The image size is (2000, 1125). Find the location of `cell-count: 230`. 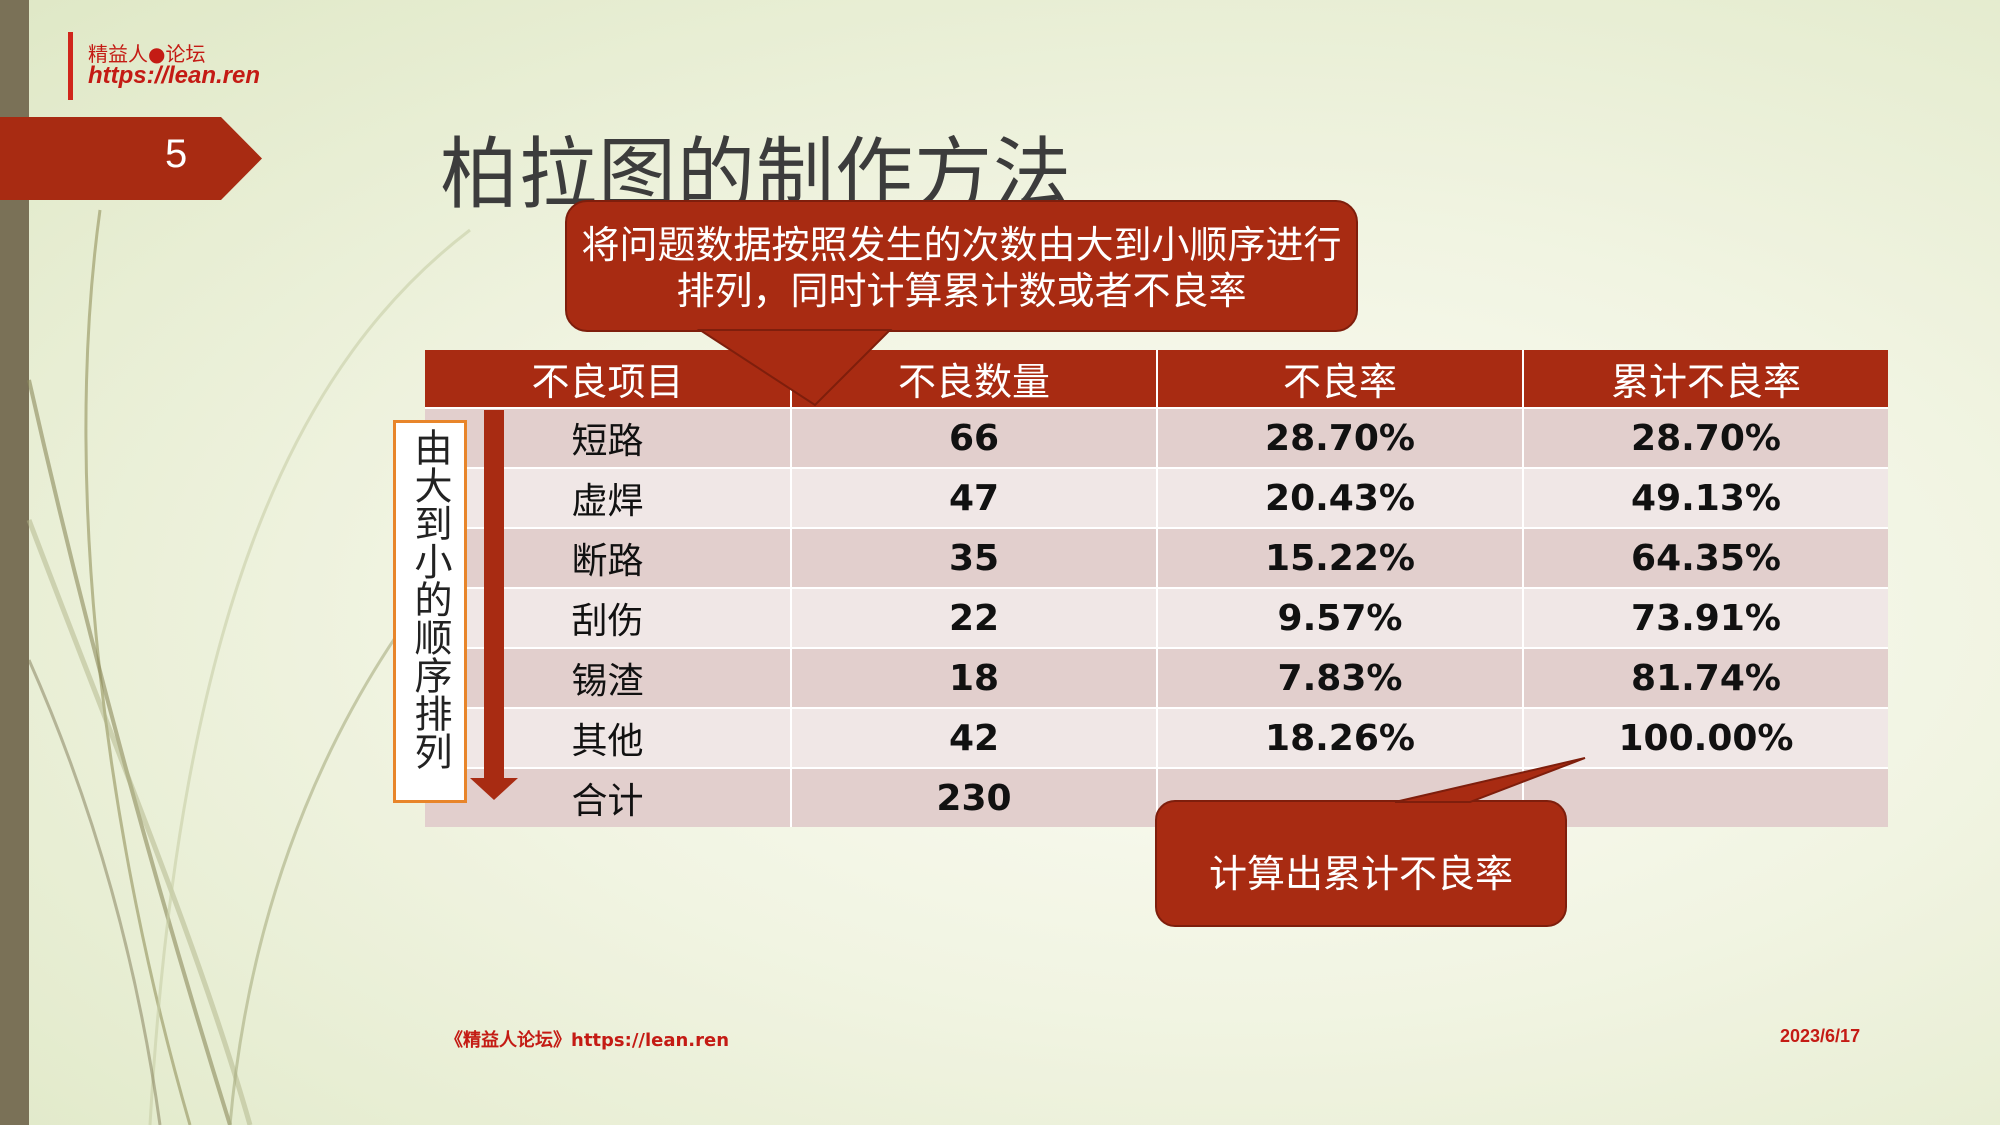

cell-count: 230 is located at coordinates (974, 797).